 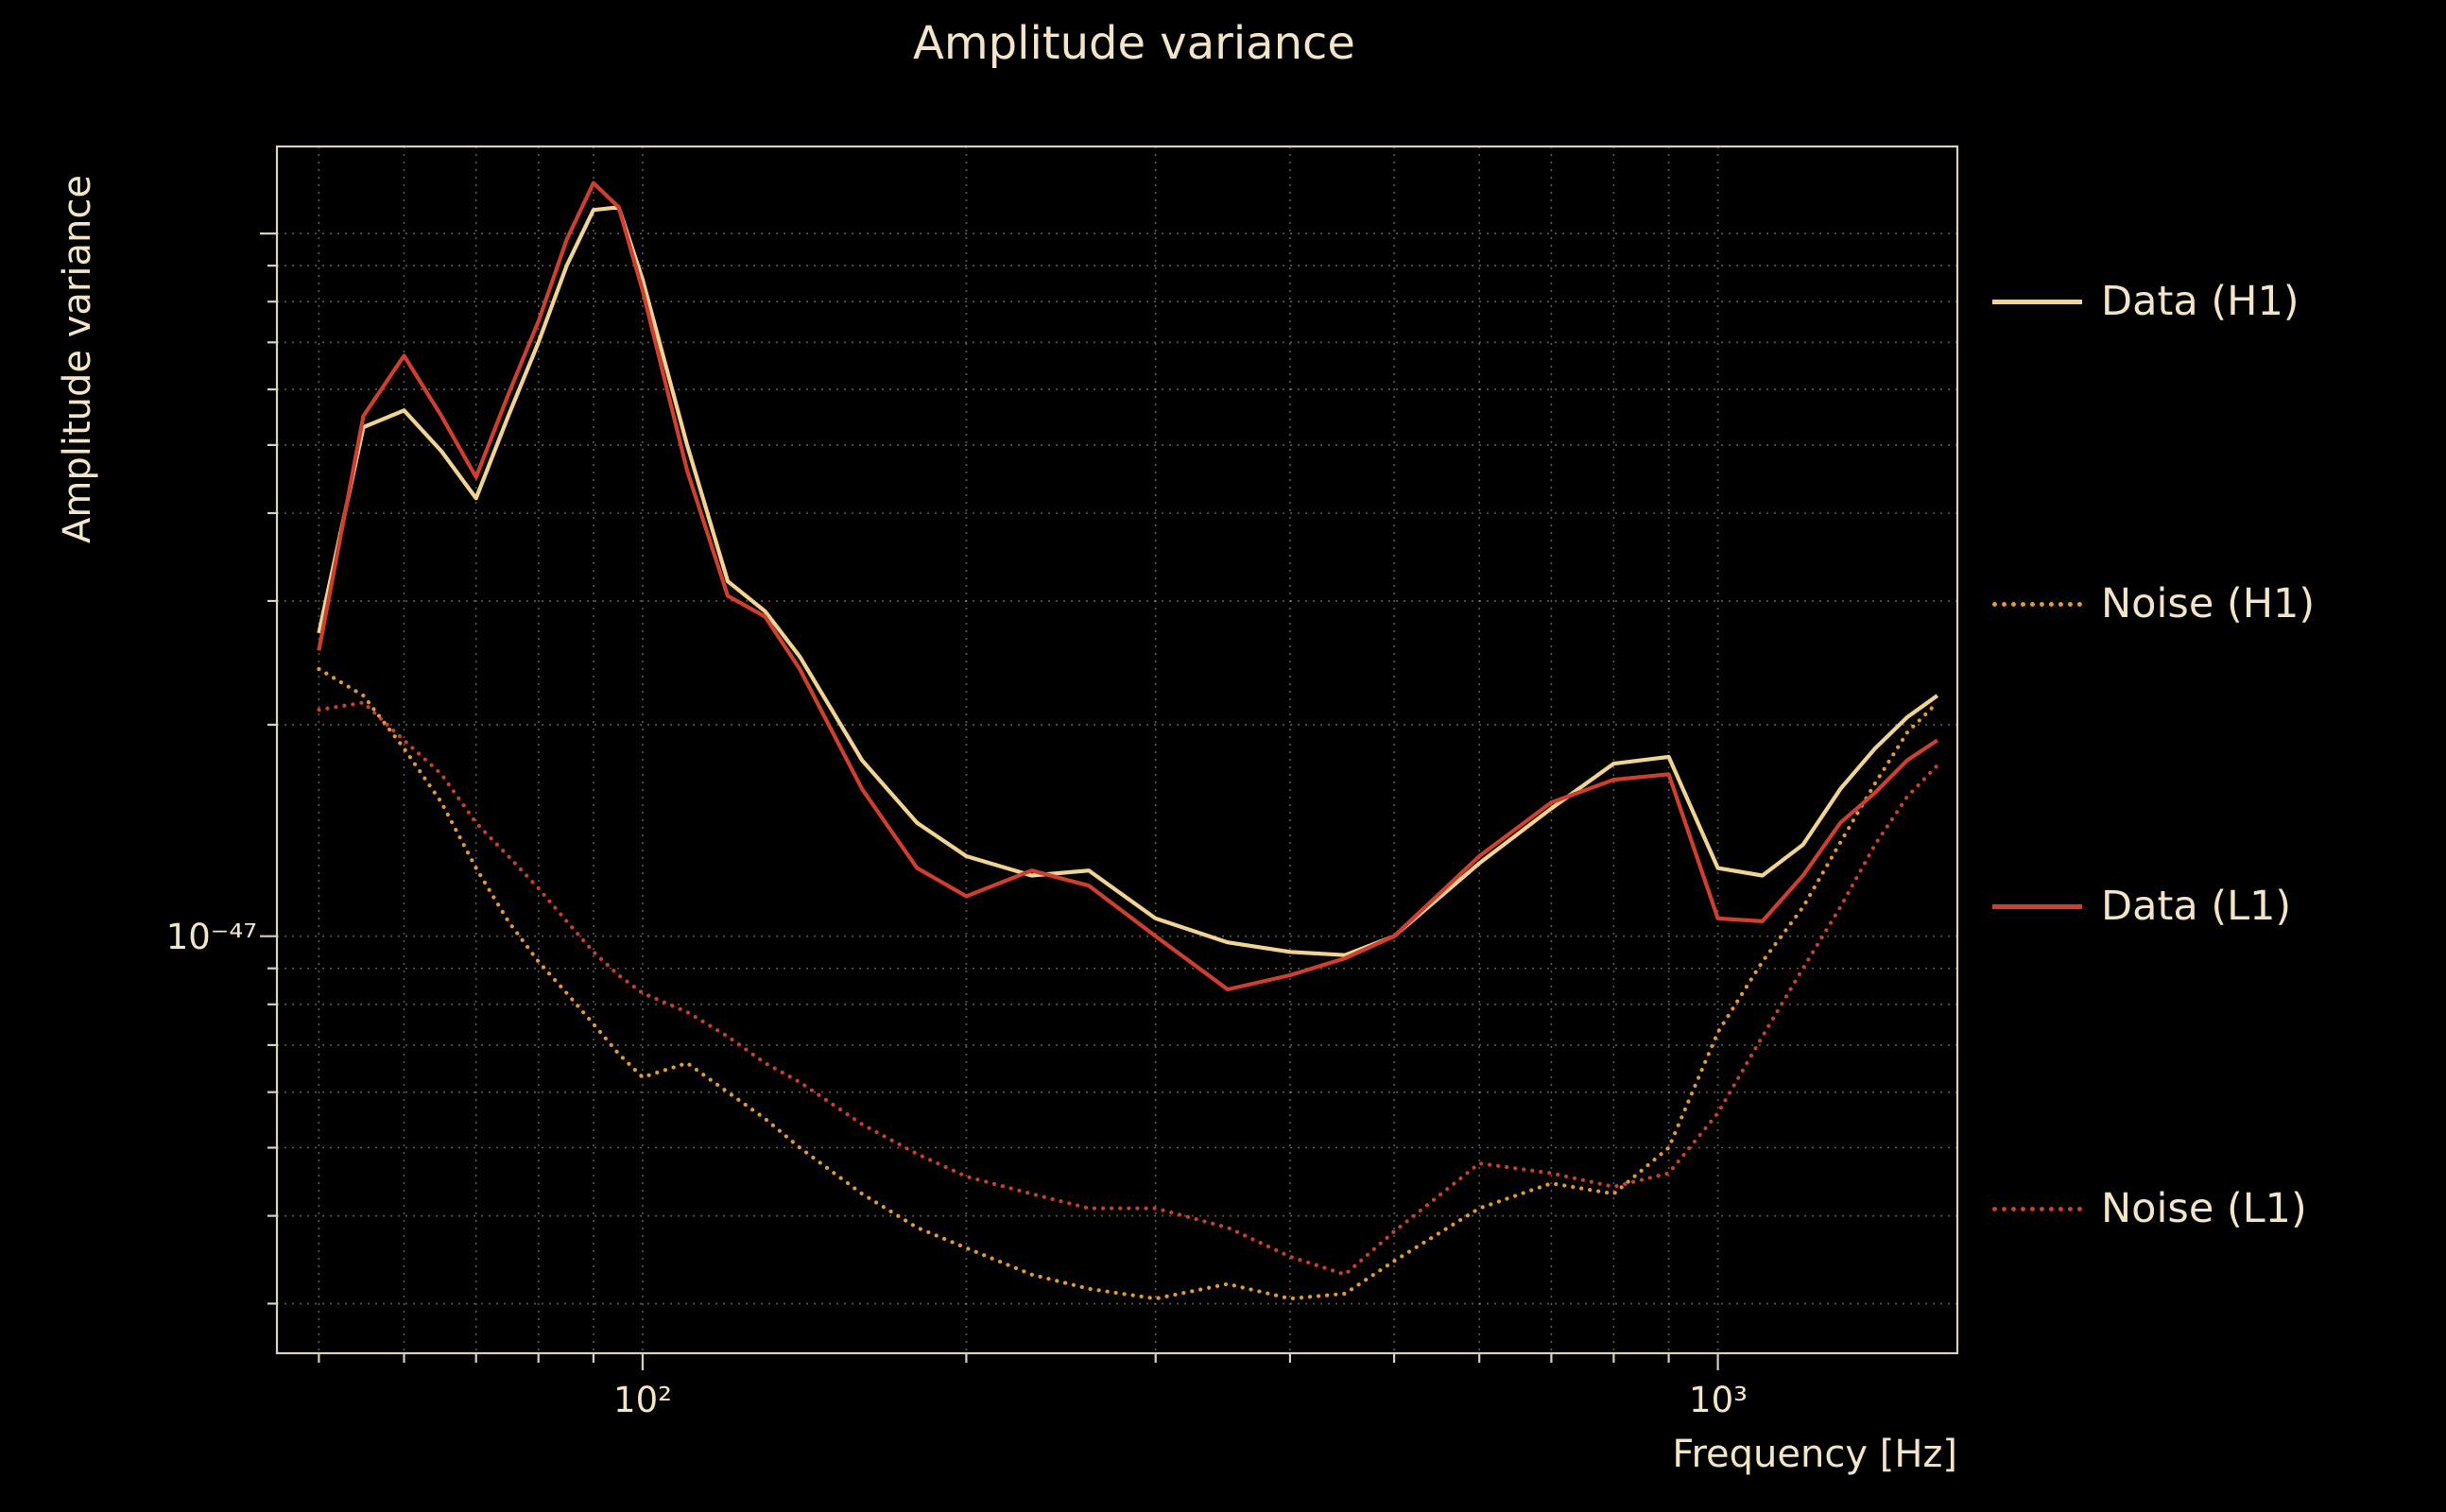 I want to click on x-tick-label-1000: 10³, so click(x=1718, y=1400).